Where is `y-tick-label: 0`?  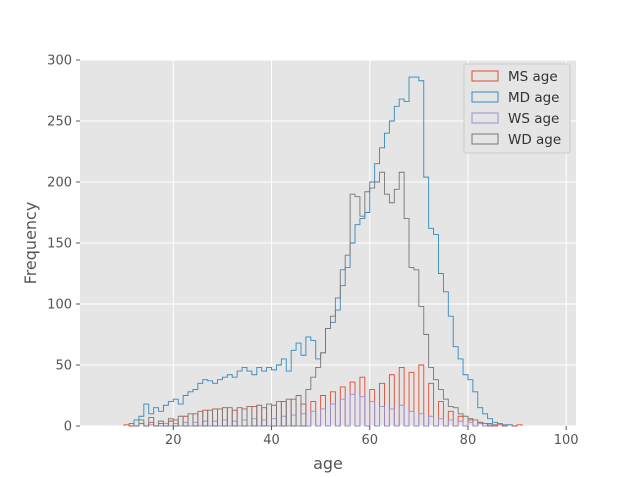 y-tick-label: 0 is located at coordinates (68, 427).